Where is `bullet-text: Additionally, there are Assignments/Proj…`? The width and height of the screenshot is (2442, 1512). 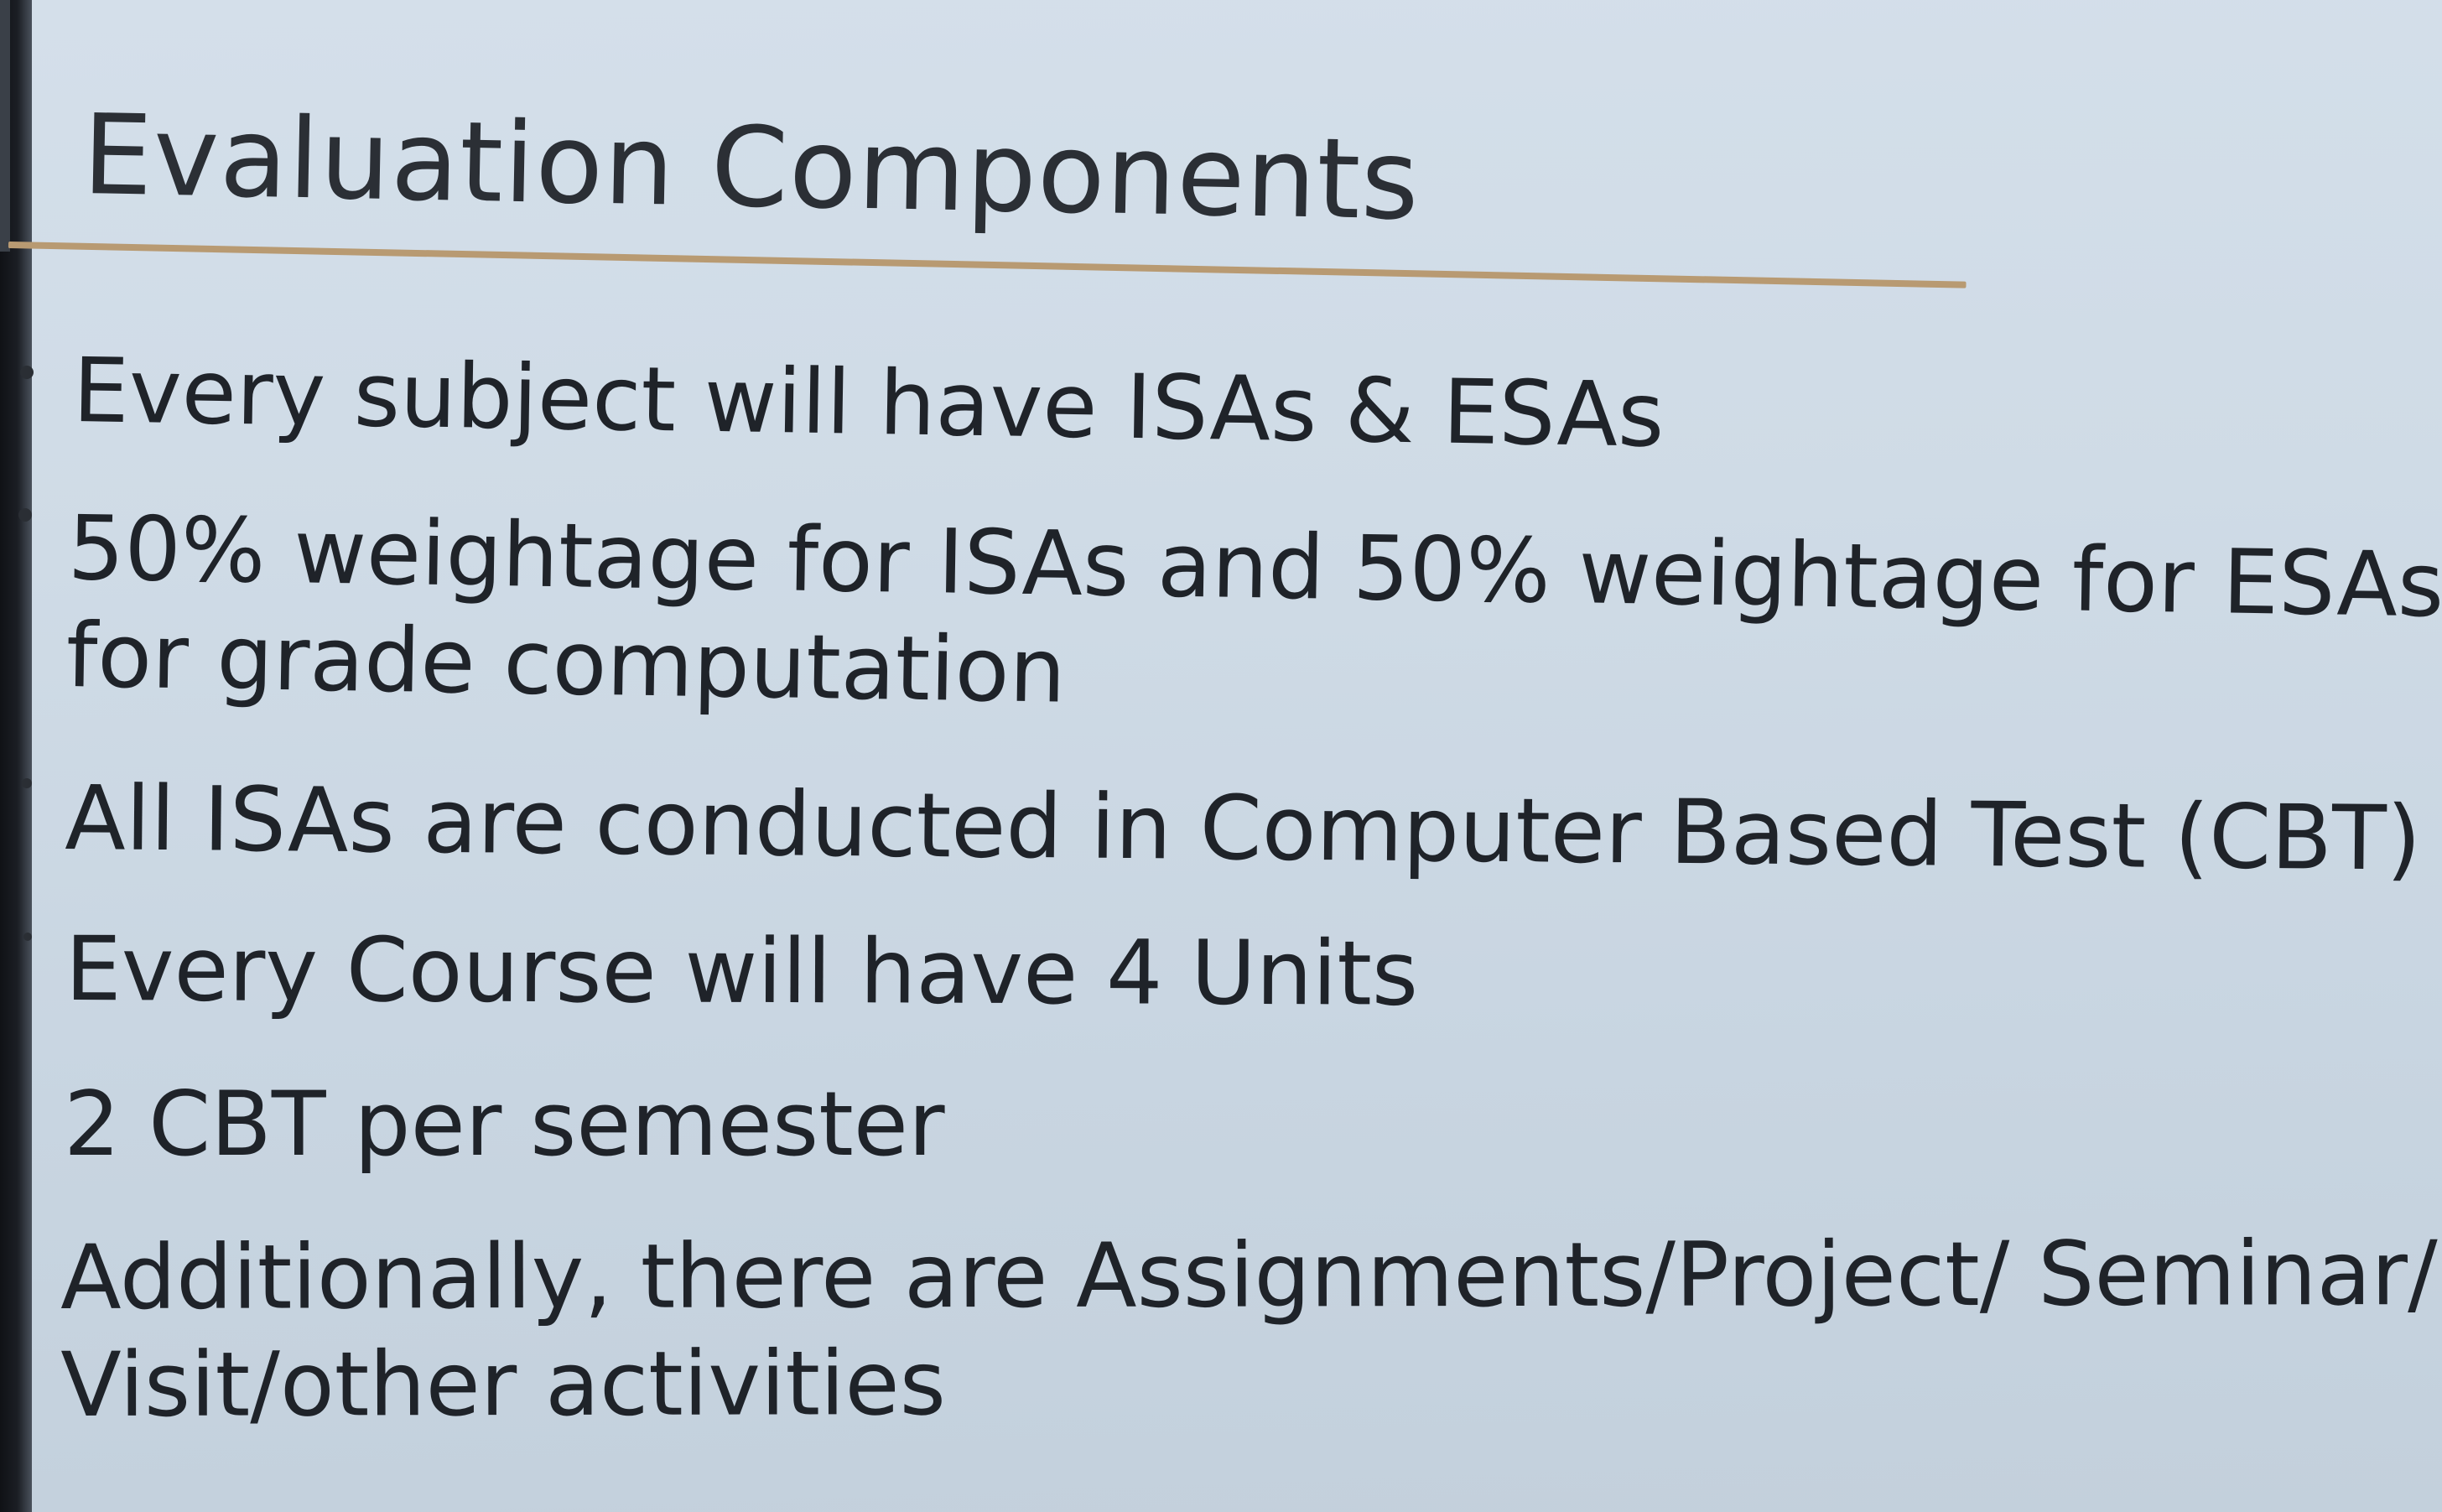
bullet-text: Additionally, there are Assignments/Proj… is located at coordinates (1251, 1275).